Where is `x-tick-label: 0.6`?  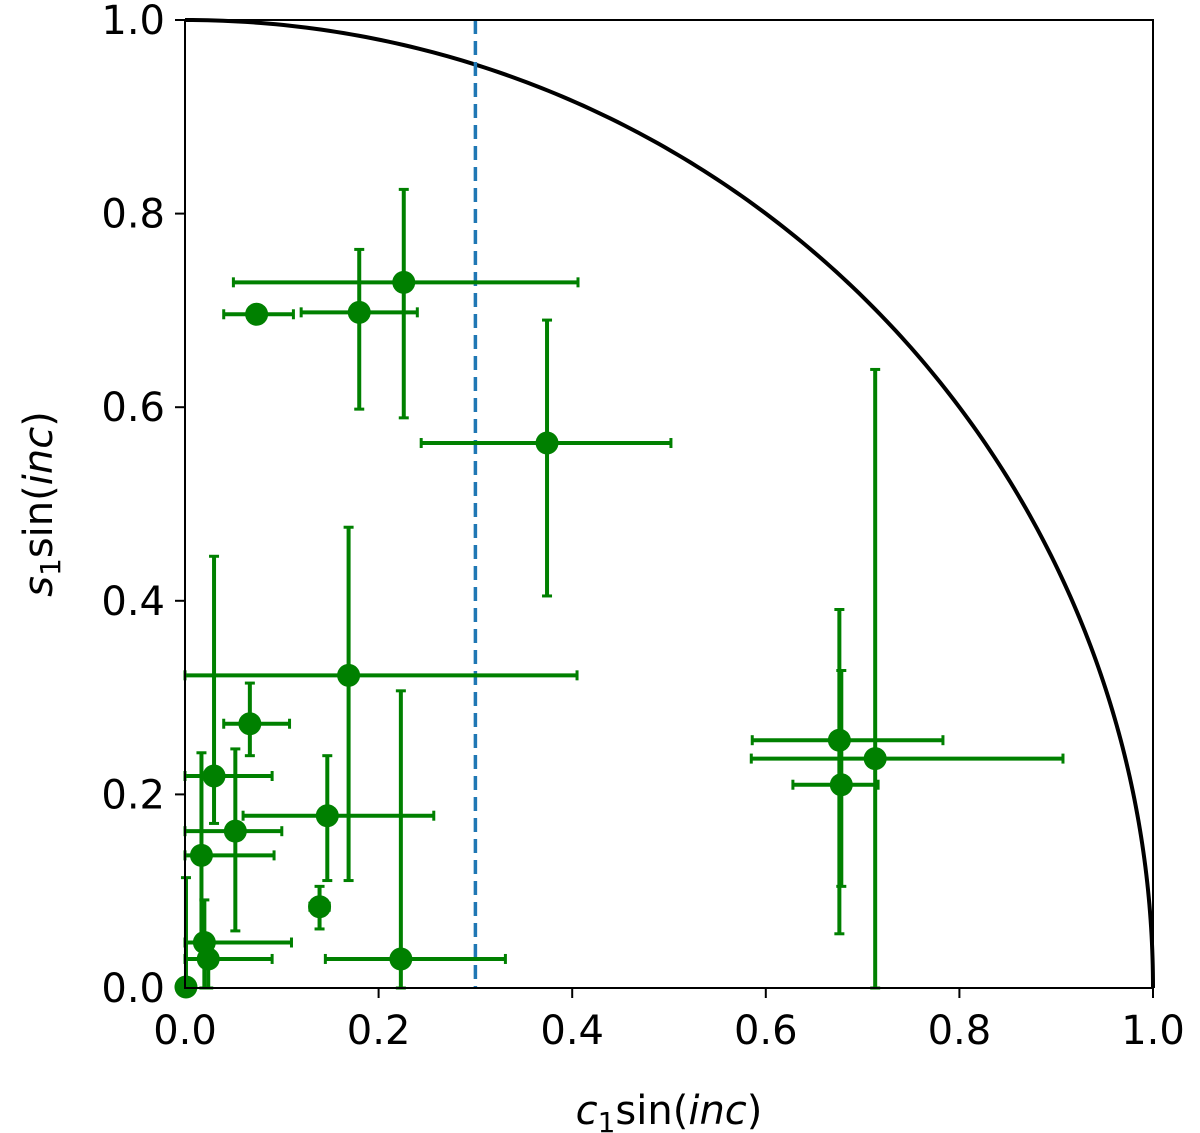 x-tick-label: 0.6 is located at coordinates (766, 1031).